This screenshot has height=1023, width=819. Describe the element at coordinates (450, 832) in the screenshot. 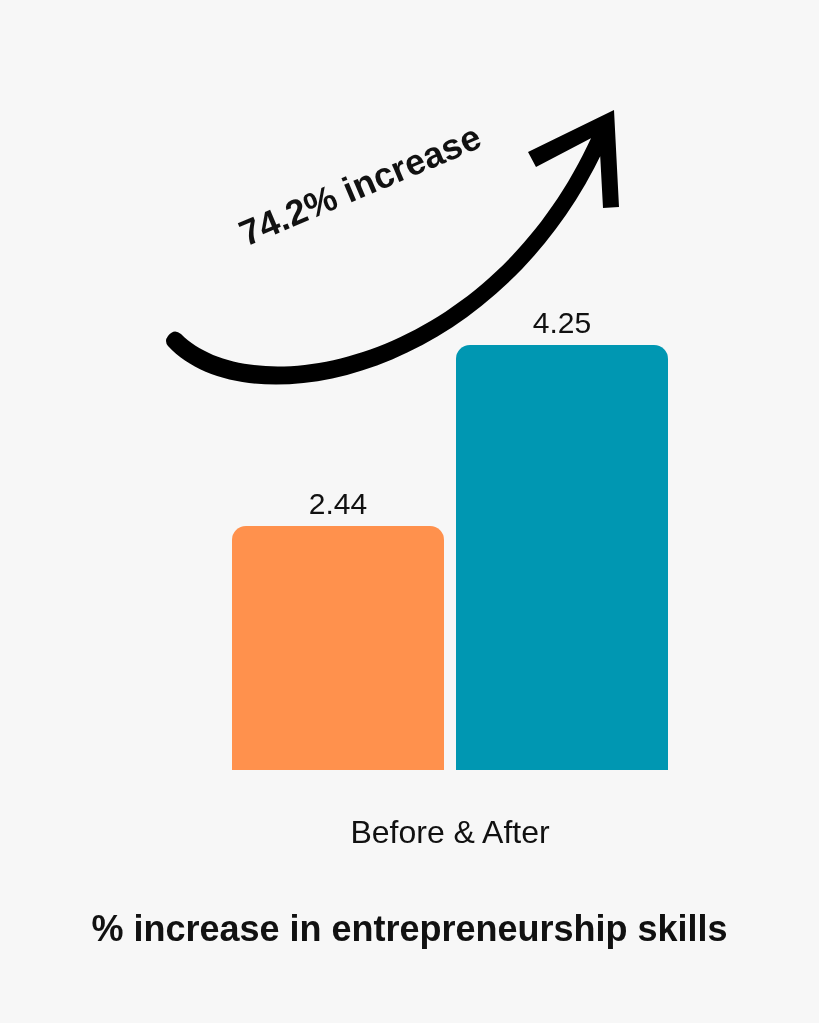

I see `x-axis-title: Before & After` at that location.